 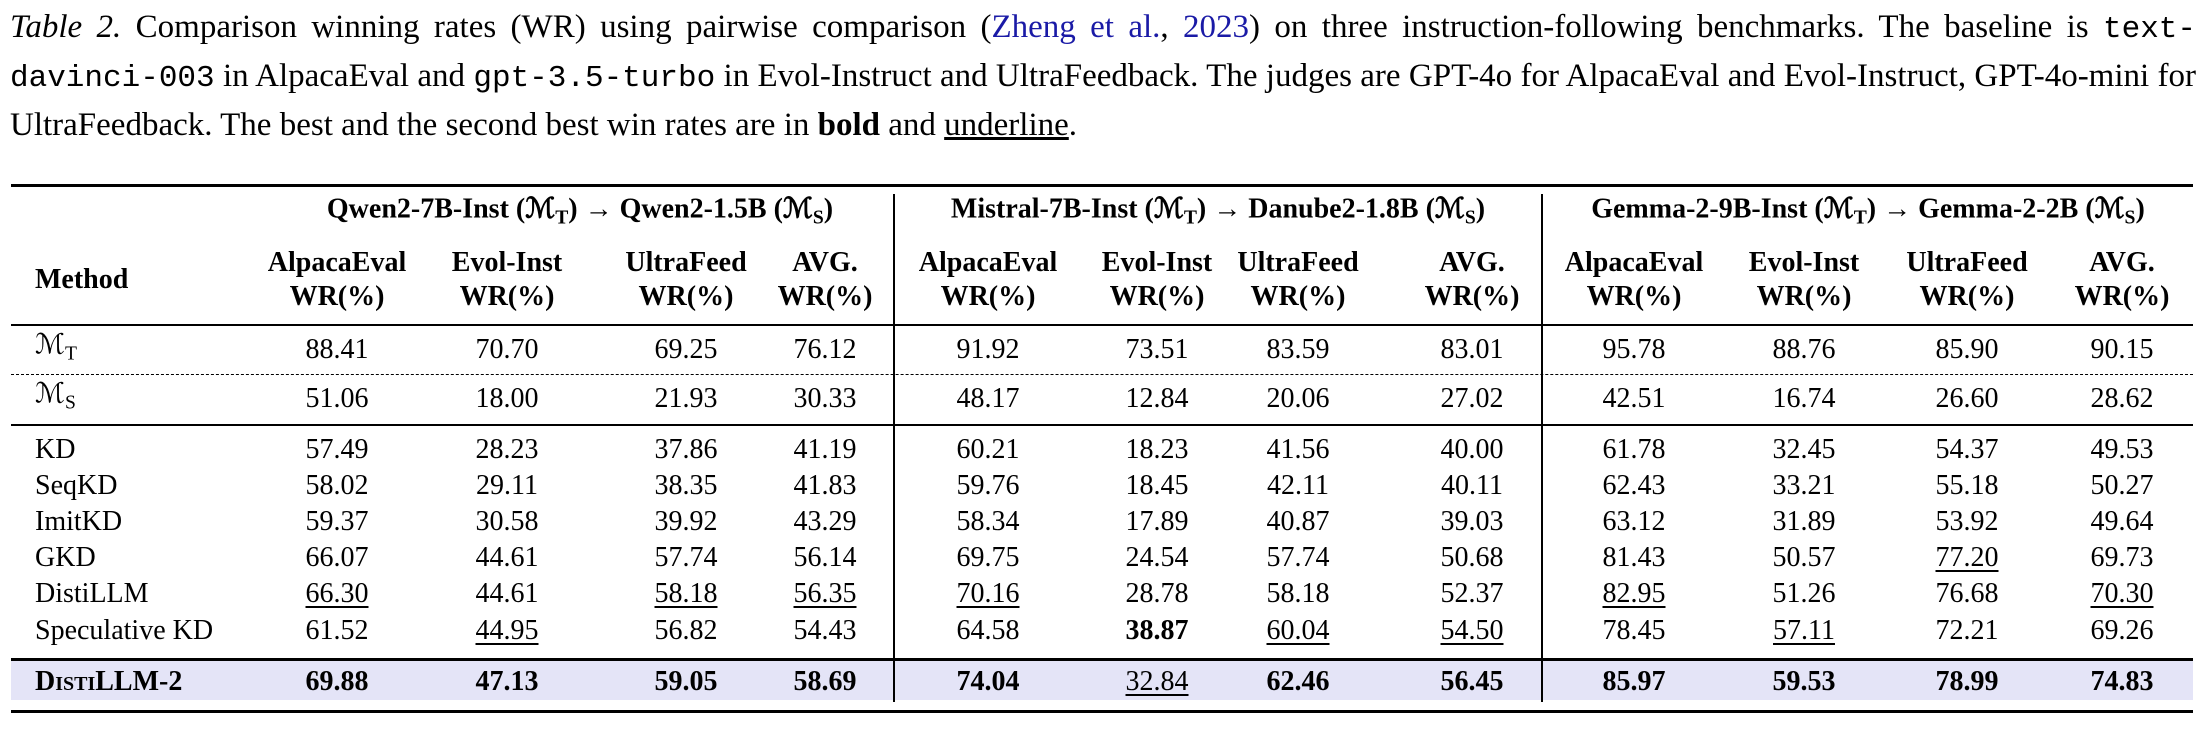 I want to click on text-segment: Gemma-2-9B-Inst (, so click(x=1707, y=209).